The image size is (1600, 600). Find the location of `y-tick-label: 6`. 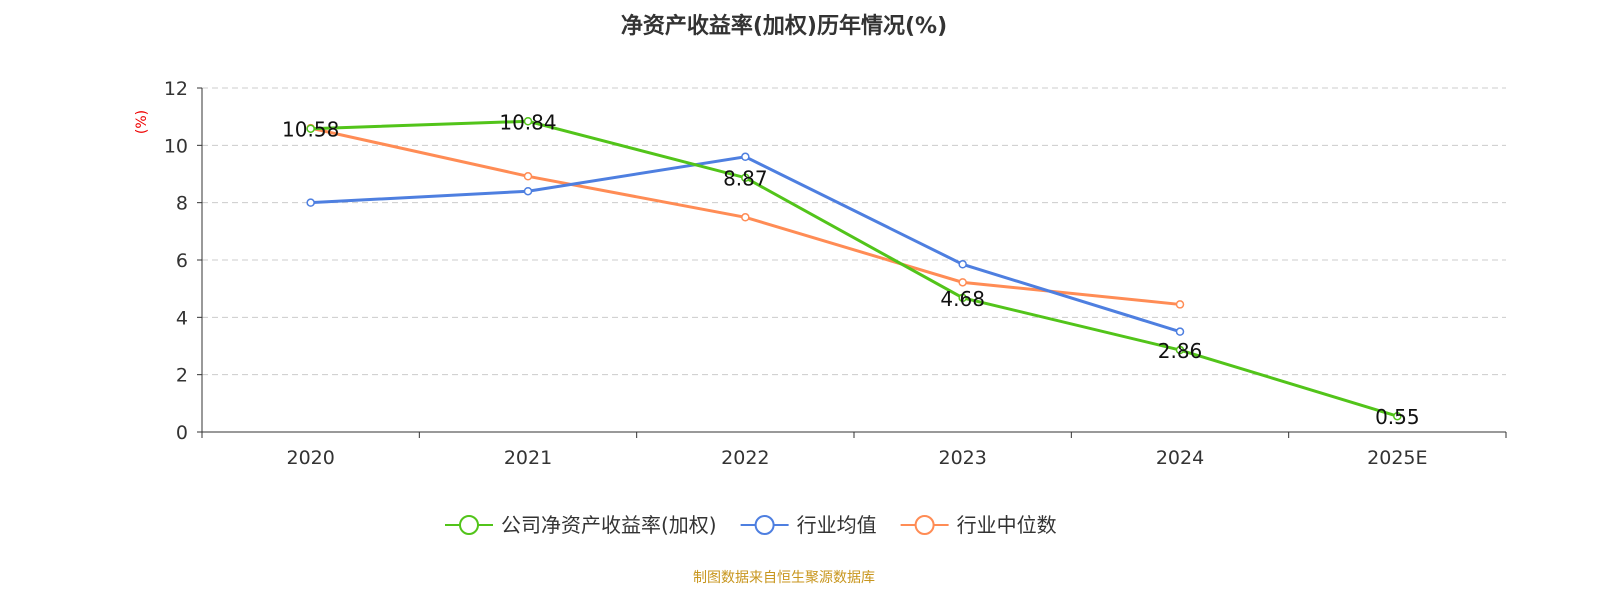

y-tick-label: 6 is located at coordinates (182, 261).